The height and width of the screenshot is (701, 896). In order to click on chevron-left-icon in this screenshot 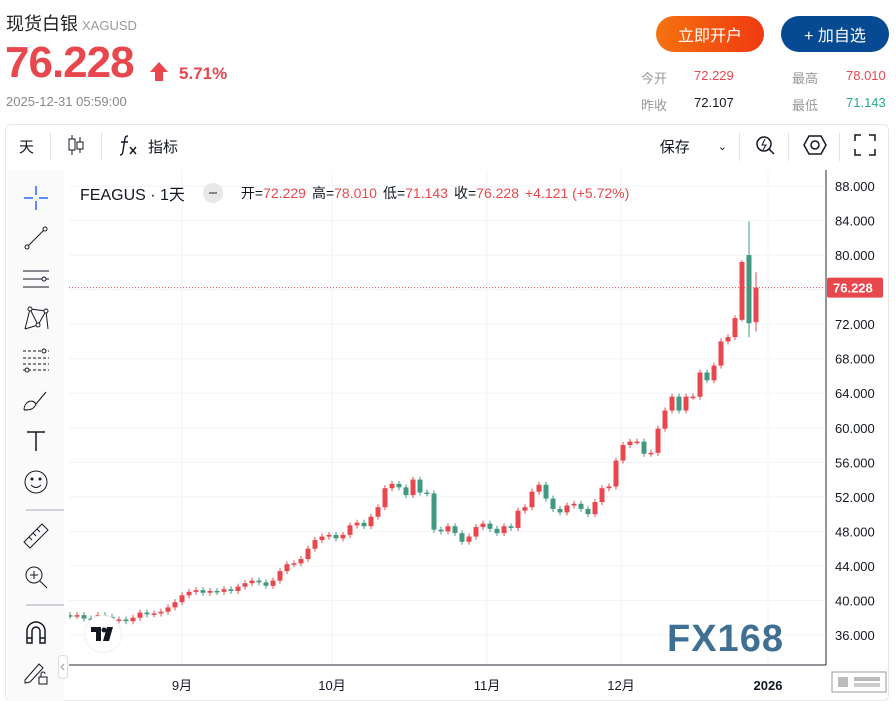, I will do `click(62, 667)`.